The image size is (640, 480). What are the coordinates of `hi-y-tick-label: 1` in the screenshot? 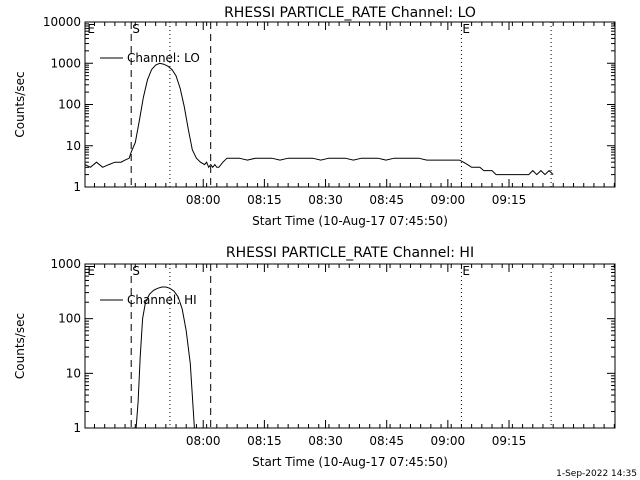 It's located at (77, 428).